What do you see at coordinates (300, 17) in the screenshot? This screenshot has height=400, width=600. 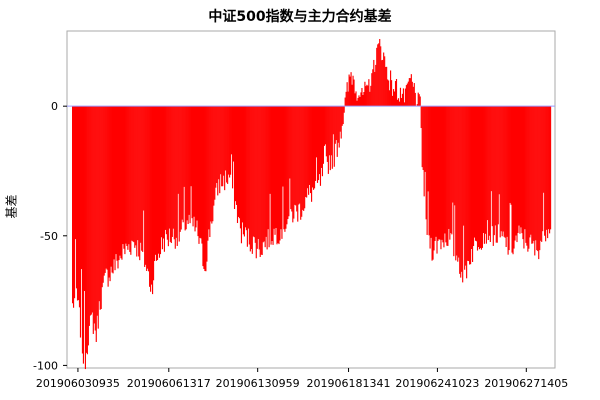 I see `chart-title: 中证500指数与主力合约基差` at bounding box center [300, 17].